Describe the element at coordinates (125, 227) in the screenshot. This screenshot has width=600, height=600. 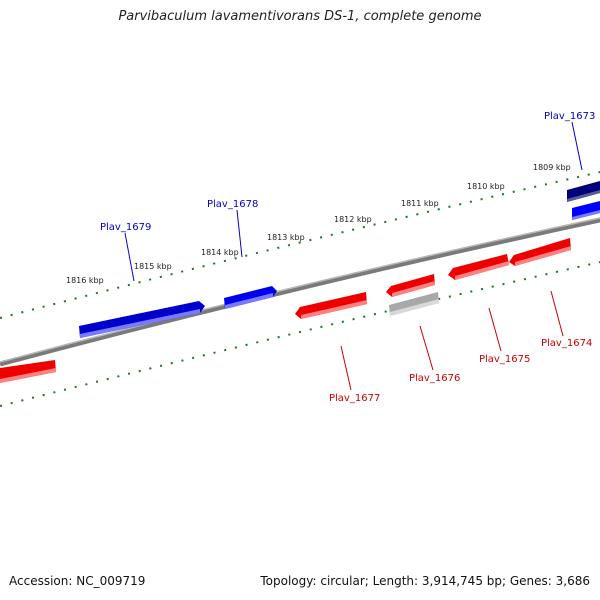
I see `gene-label-plav-1679: Plav_1679` at that location.